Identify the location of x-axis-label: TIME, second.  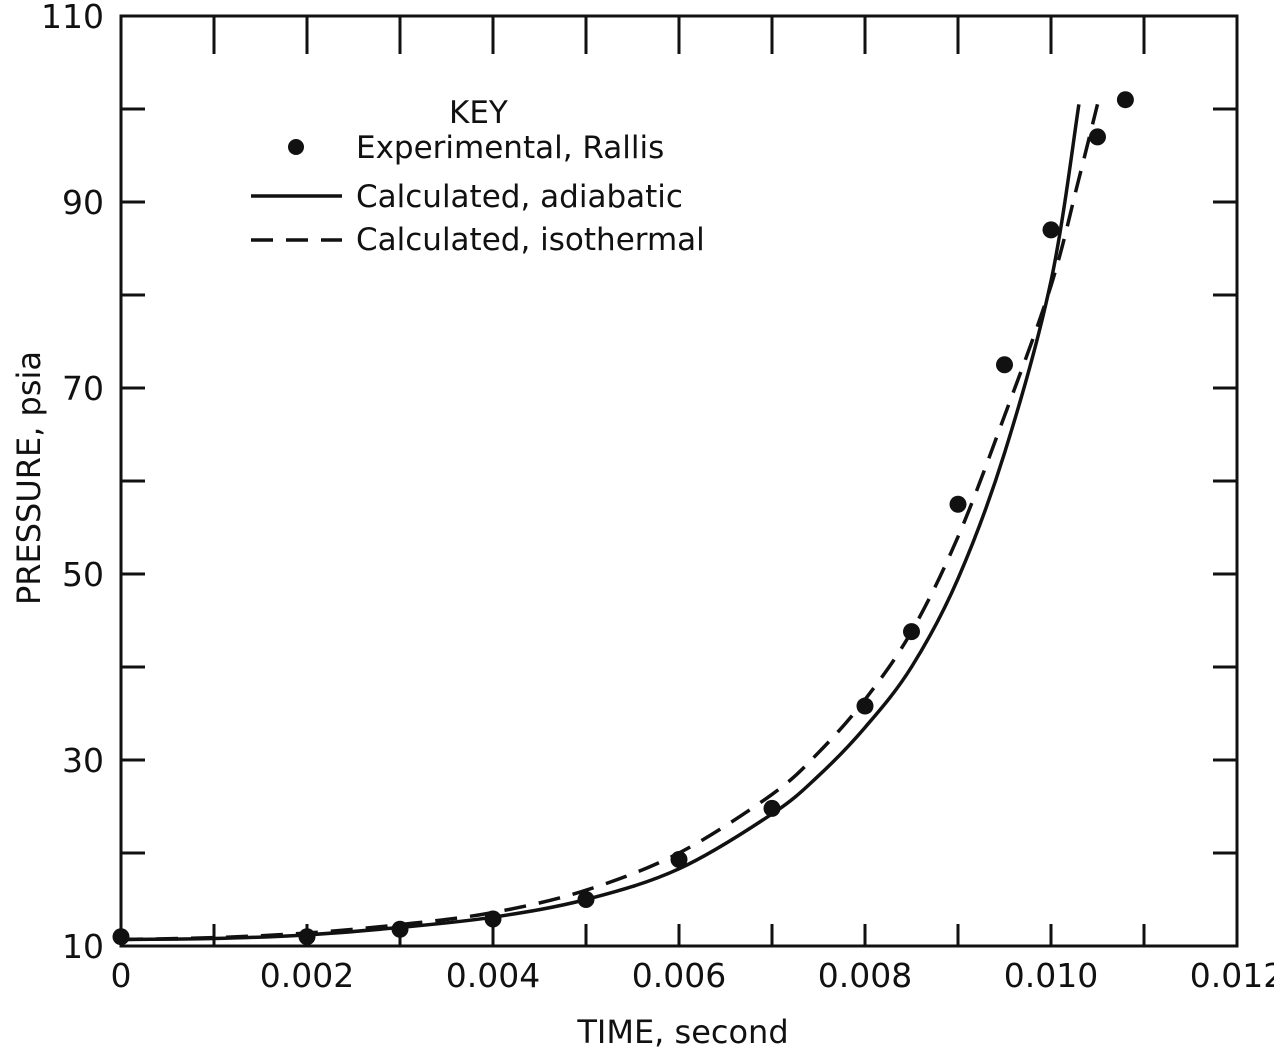
(682, 1032).